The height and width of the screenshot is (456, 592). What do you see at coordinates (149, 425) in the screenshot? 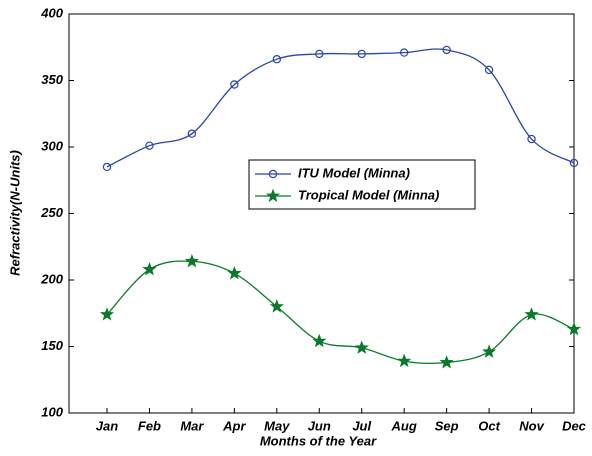
I see `x-tick-label: Feb` at bounding box center [149, 425].